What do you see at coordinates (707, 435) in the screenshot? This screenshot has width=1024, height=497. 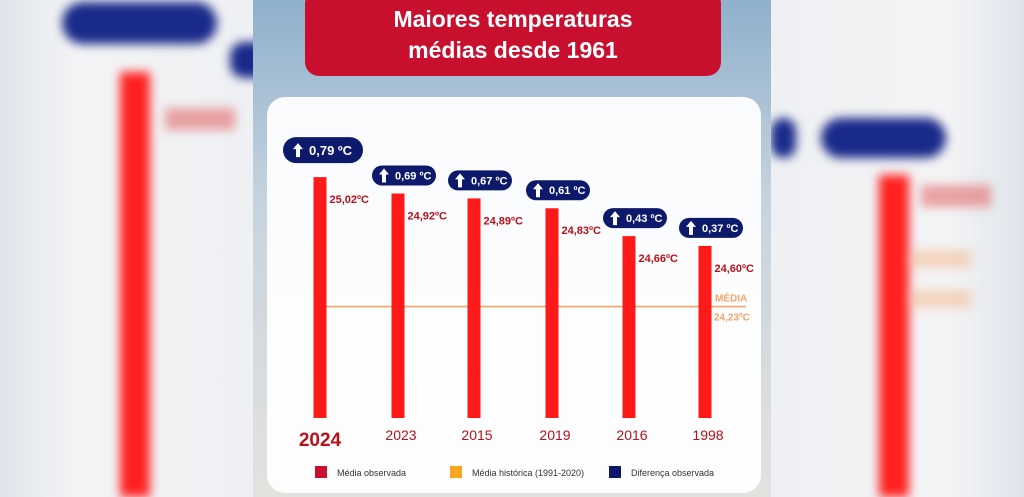 I see `x-tick-label: 1998` at bounding box center [707, 435].